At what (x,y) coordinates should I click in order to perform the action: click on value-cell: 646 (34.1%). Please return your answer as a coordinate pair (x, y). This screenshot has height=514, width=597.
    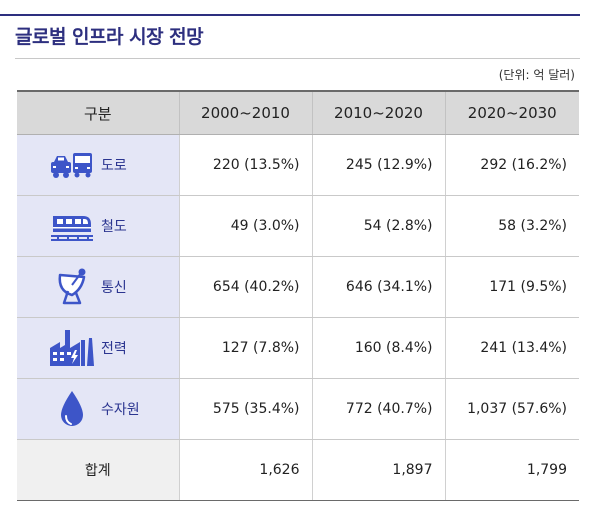
    Looking at the image, I should click on (378, 287).